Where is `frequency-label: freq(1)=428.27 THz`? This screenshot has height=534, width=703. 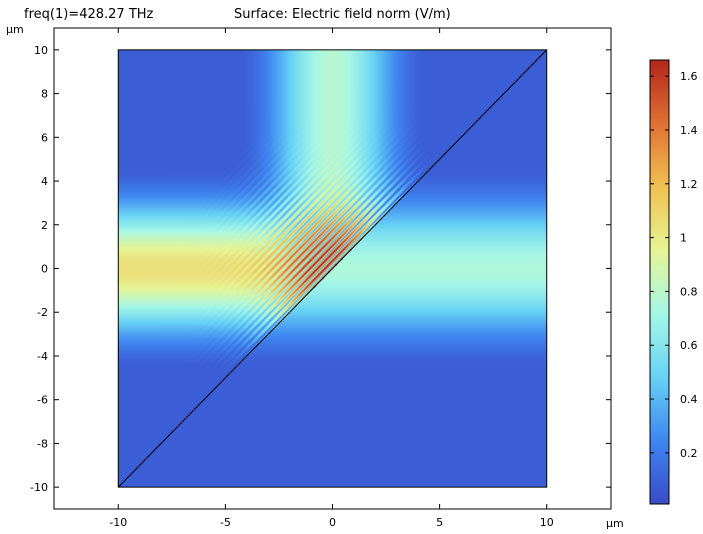 frequency-label: freq(1)=428.27 THz is located at coordinates (89, 14).